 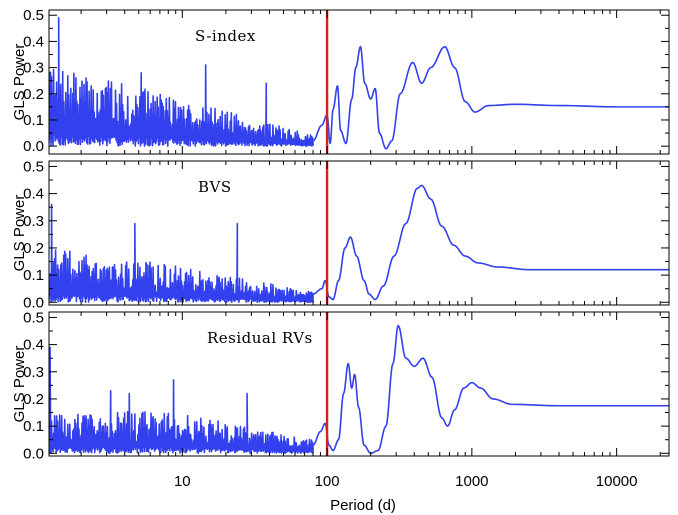 What do you see at coordinates (363, 505) in the screenshot?
I see `x-axis-title: Period (d)` at bounding box center [363, 505].